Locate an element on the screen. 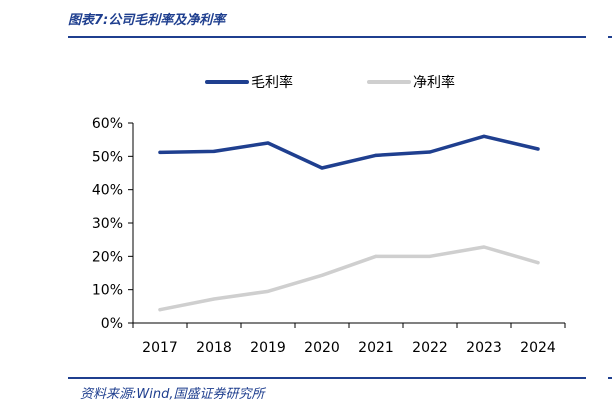  y-tick-label: 60% is located at coordinates (107, 124).